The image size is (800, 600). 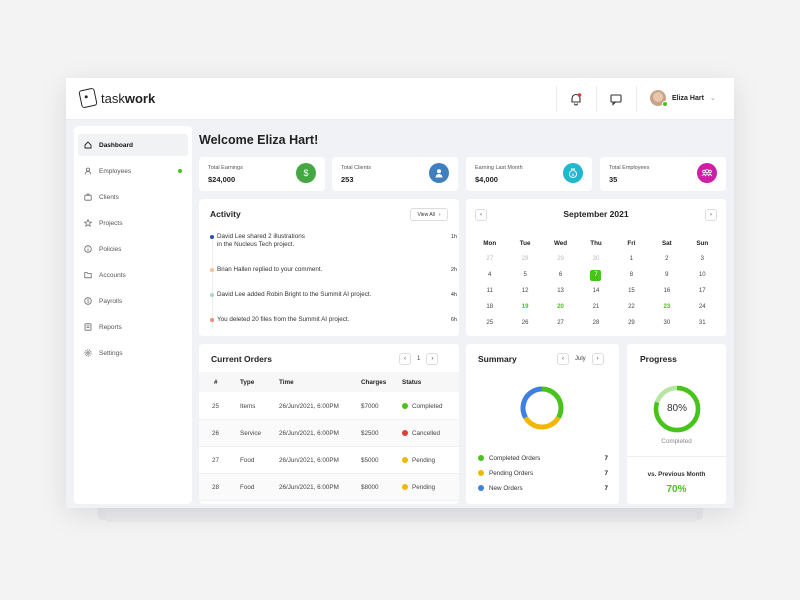 I want to click on calendar-day: 7, so click(x=595, y=275).